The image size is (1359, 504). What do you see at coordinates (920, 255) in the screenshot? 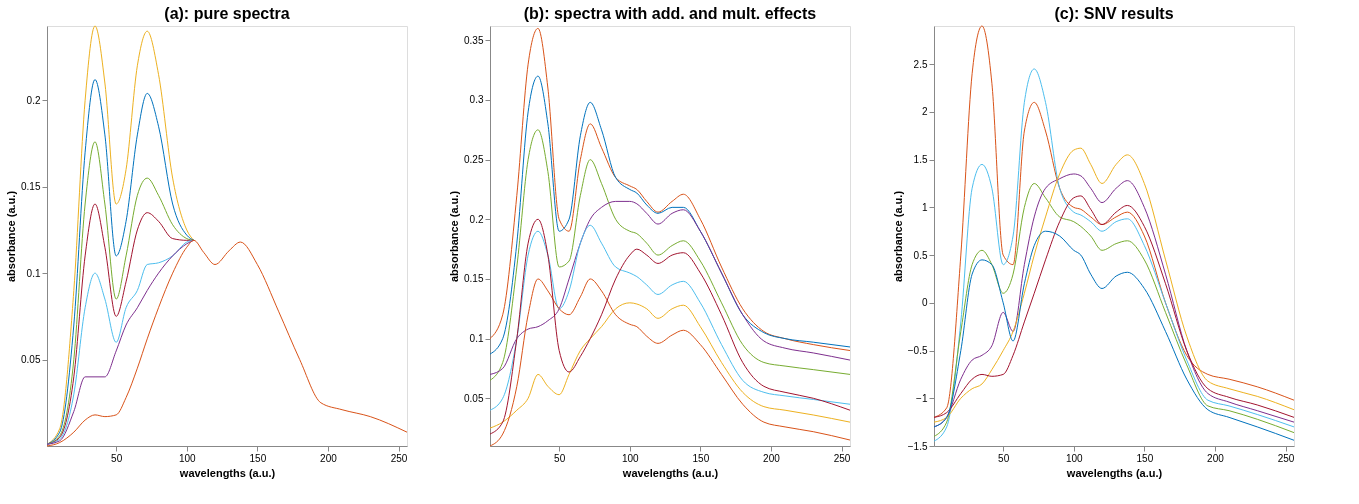
I see `y-tick-label: 0.5` at bounding box center [920, 255].